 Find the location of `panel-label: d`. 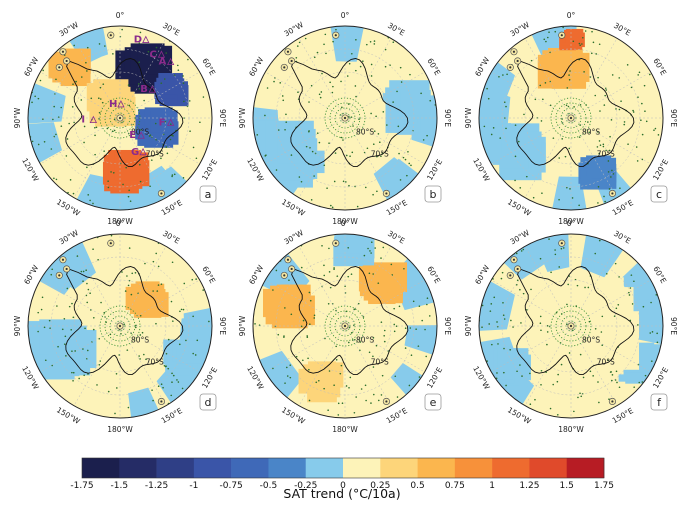

panel-label: d is located at coordinates (208, 402).